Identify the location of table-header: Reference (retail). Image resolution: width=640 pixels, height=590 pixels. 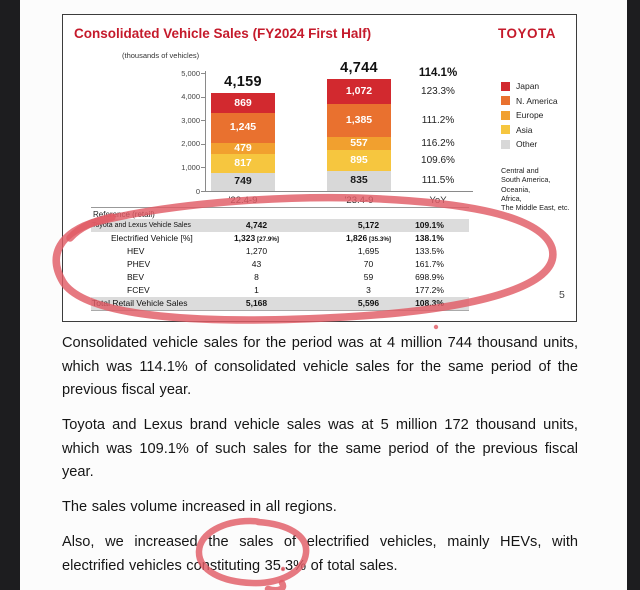
(280, 213).